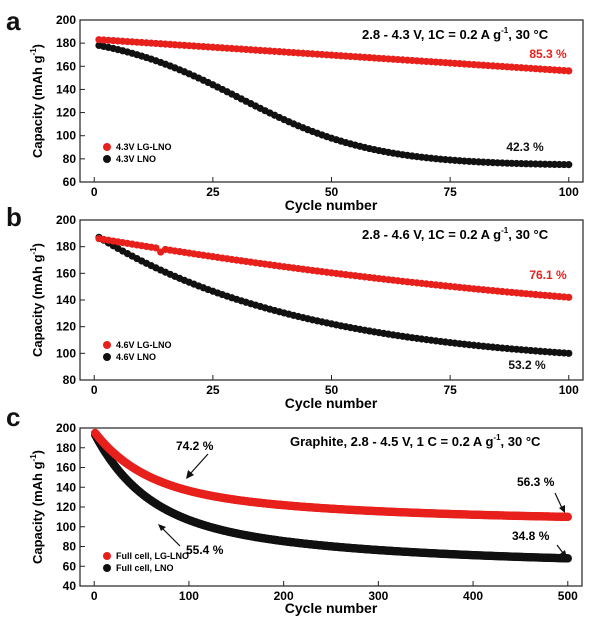  What do you see at coordinates (66, 428) in the screenshot?
I see `y-tick-label-c: 200` at bounding box center [66, 428].